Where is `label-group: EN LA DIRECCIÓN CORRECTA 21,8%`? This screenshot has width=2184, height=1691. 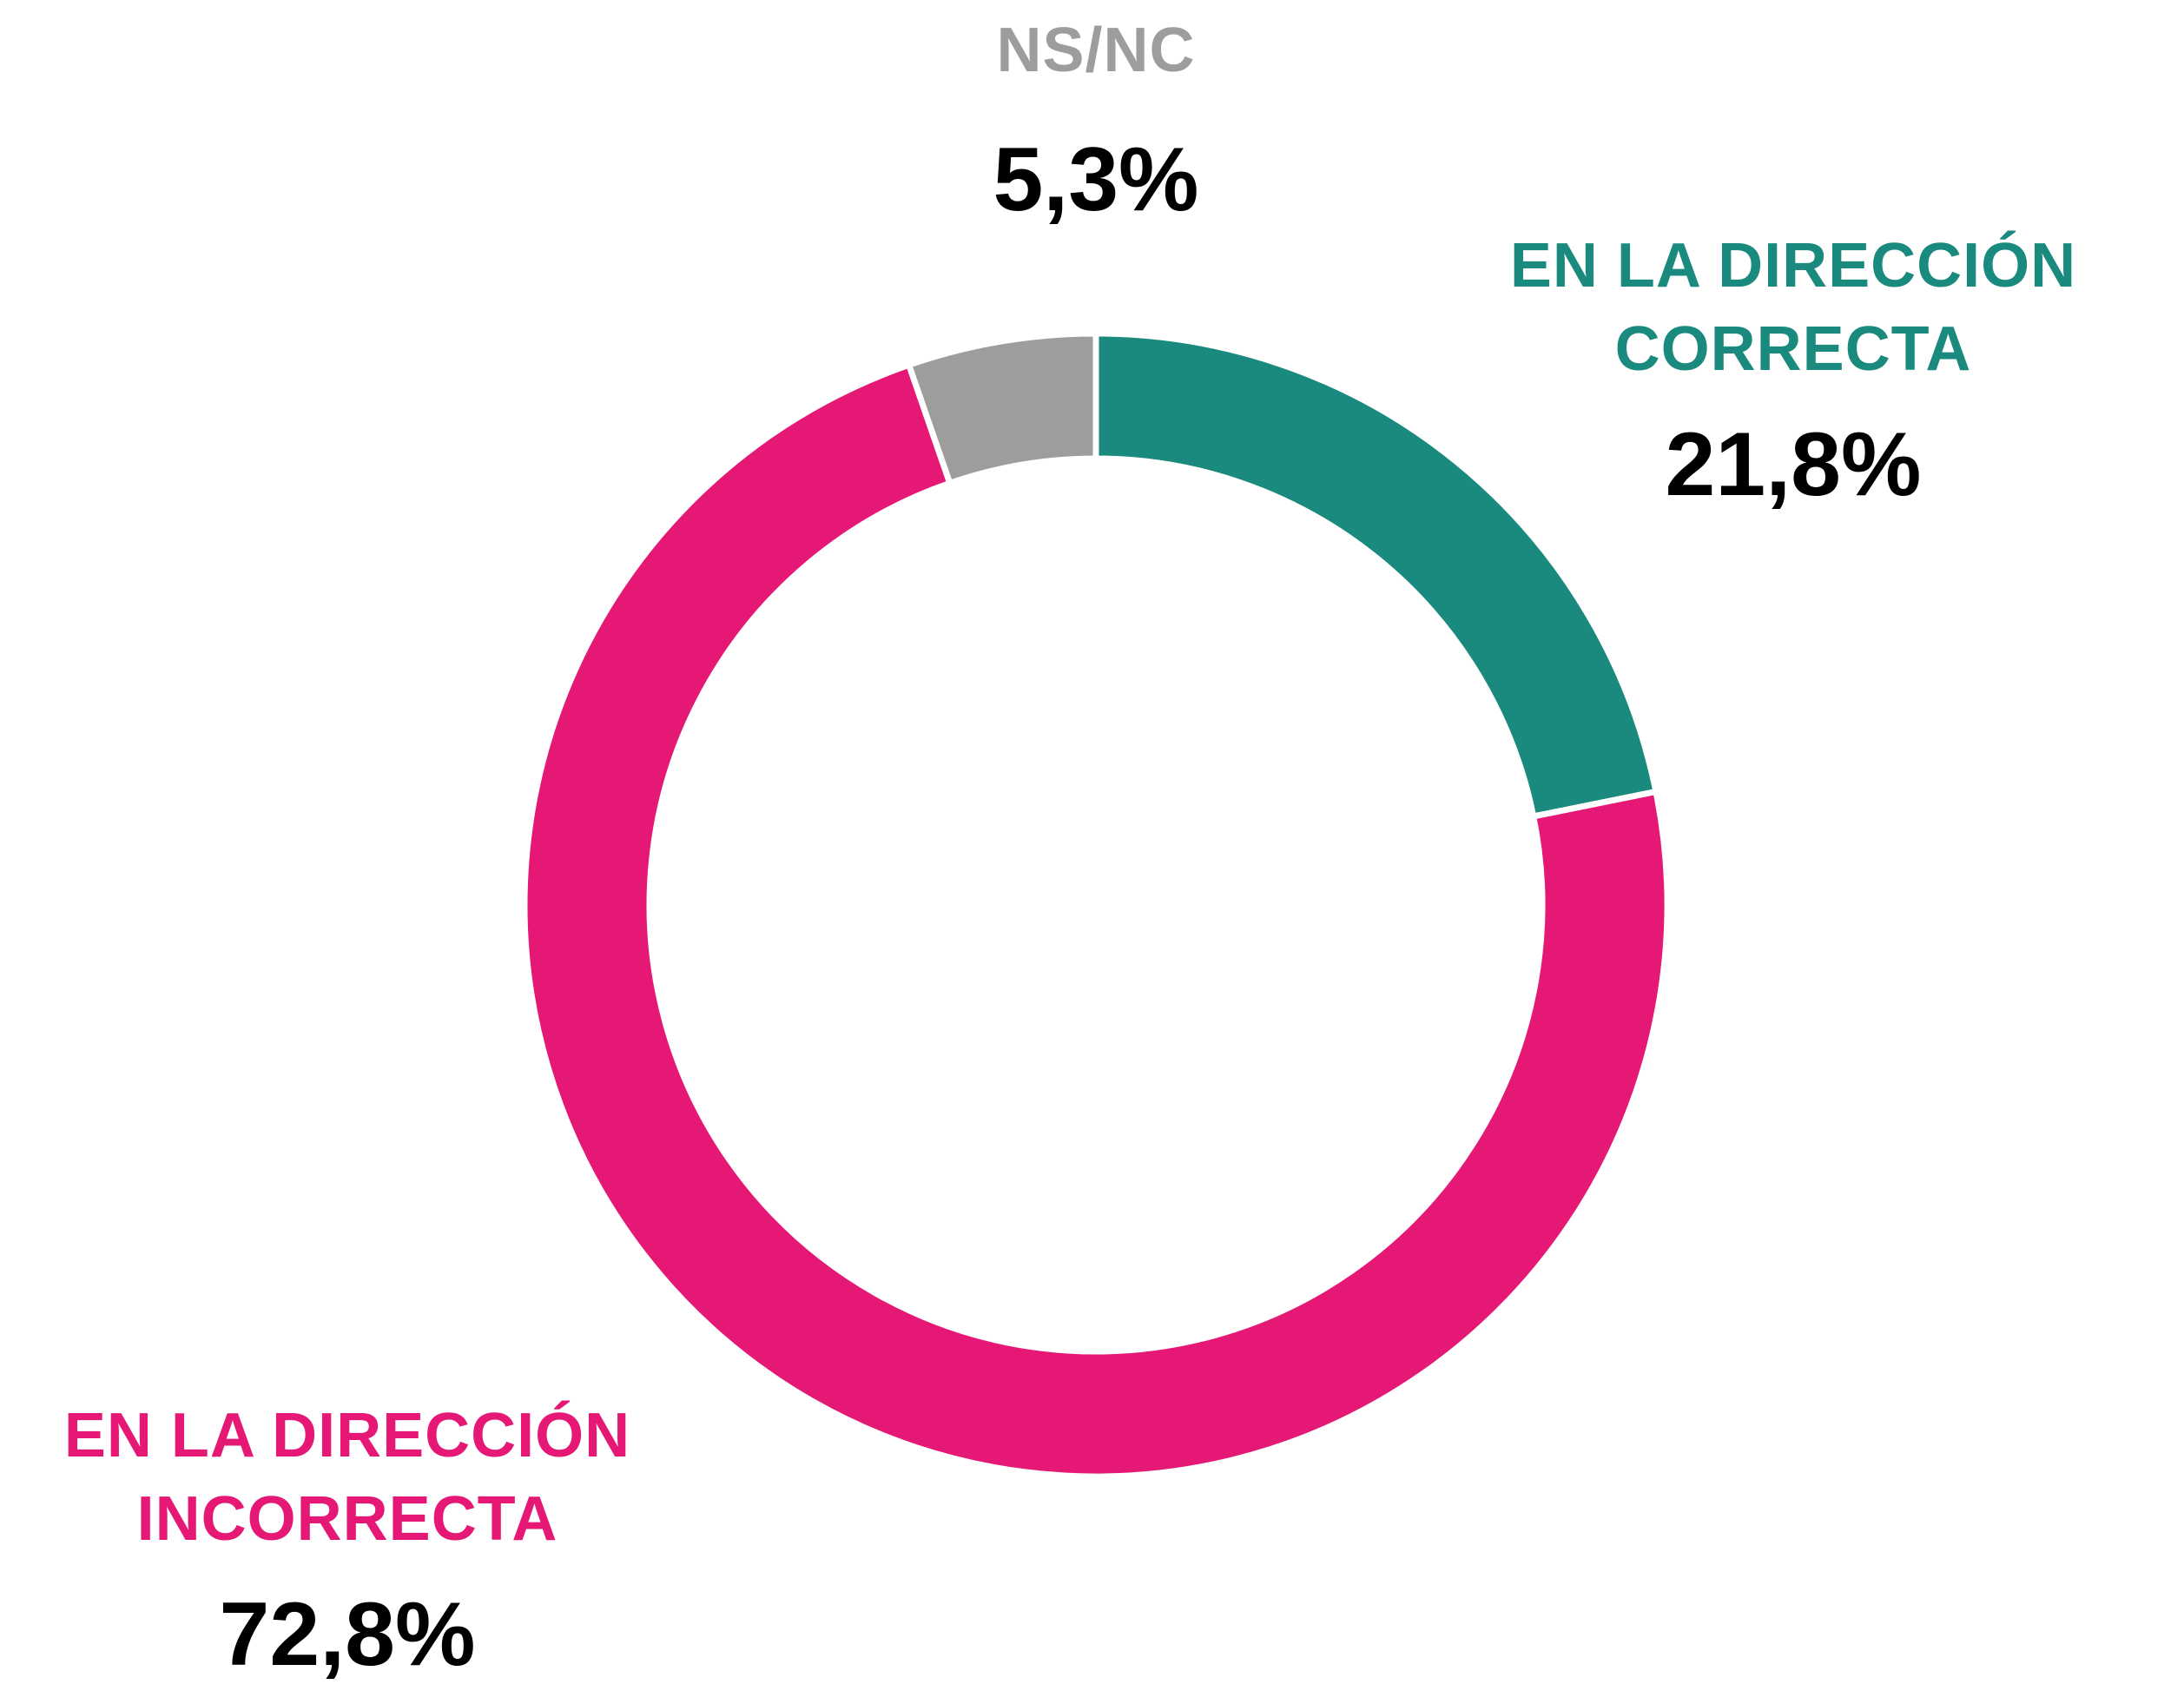
label-group: EN LA DIRECCIÓN CORRECTA 21,8% is located at coordinates (1793, 372).